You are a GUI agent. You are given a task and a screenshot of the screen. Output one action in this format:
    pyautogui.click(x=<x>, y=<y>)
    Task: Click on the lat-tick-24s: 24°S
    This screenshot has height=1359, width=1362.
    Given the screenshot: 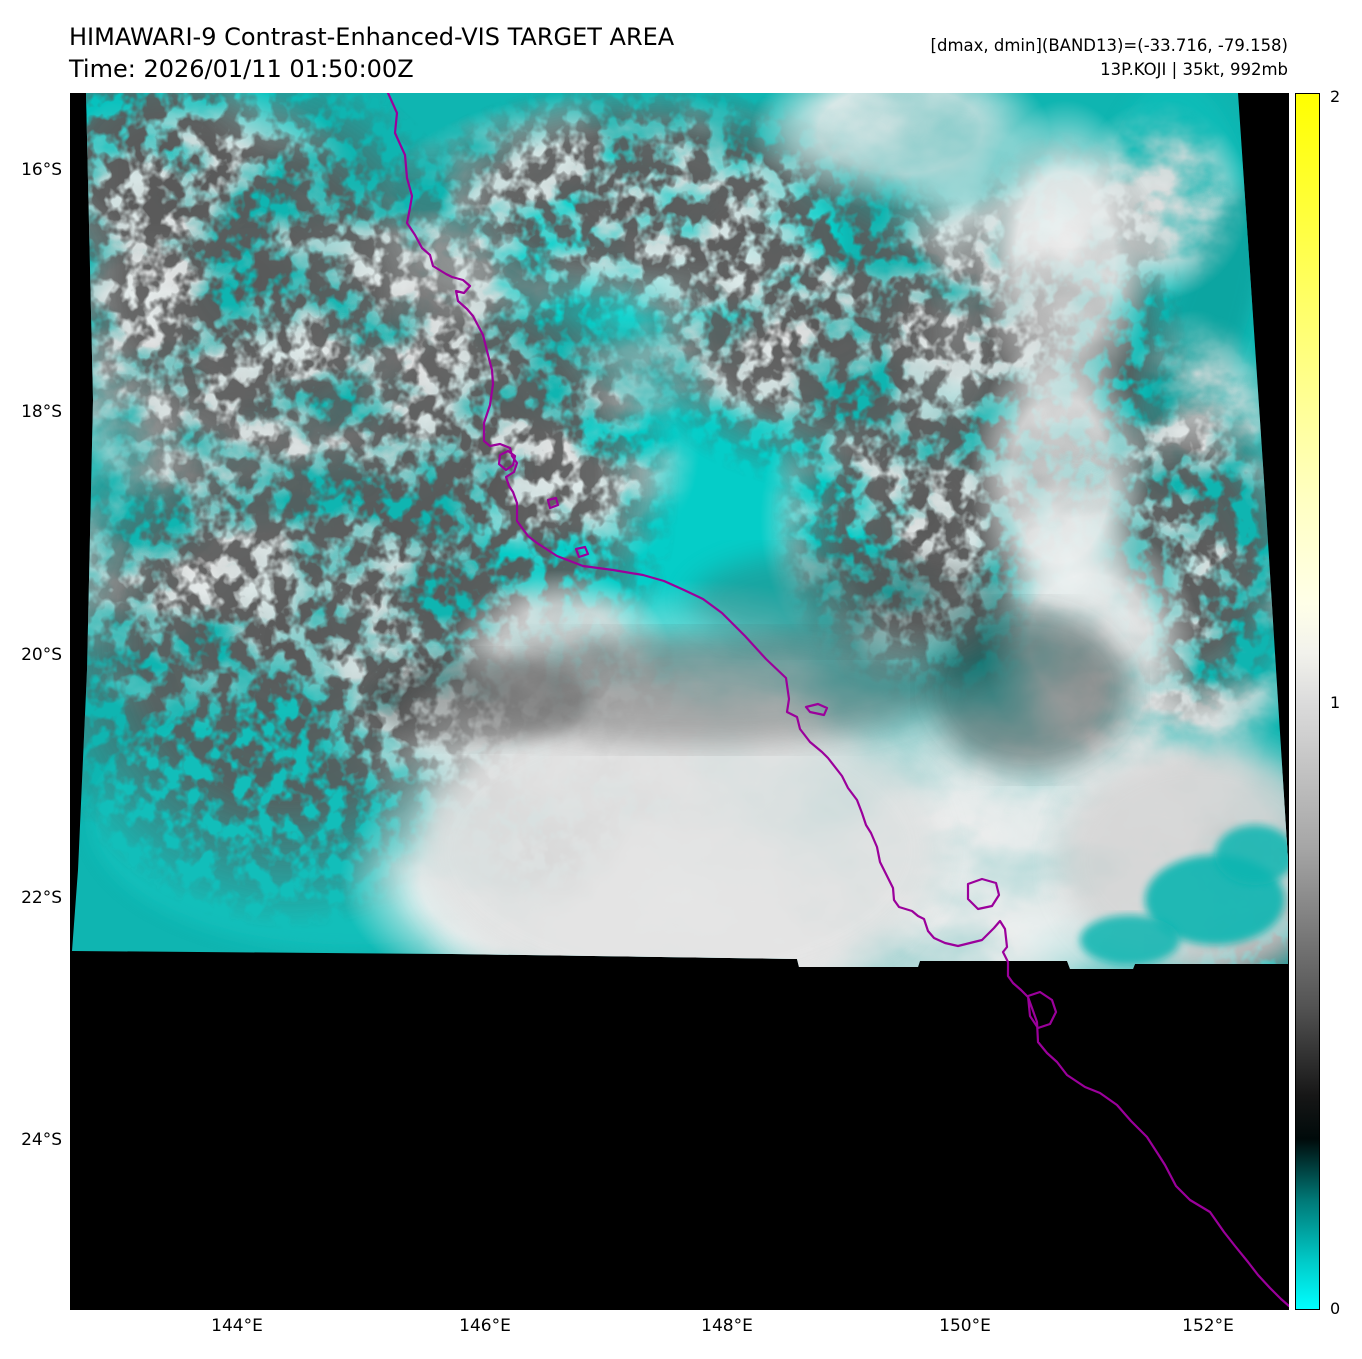 What is the action you would take?
    pyautogui.click(x=41, y=1140)
    